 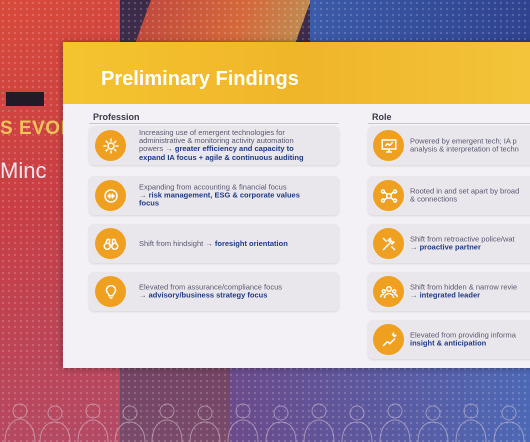 What do you see at coordinates (116, 117) in the screenshot?
I see `profession-heading: Profession` at bounding box center [116, 117].